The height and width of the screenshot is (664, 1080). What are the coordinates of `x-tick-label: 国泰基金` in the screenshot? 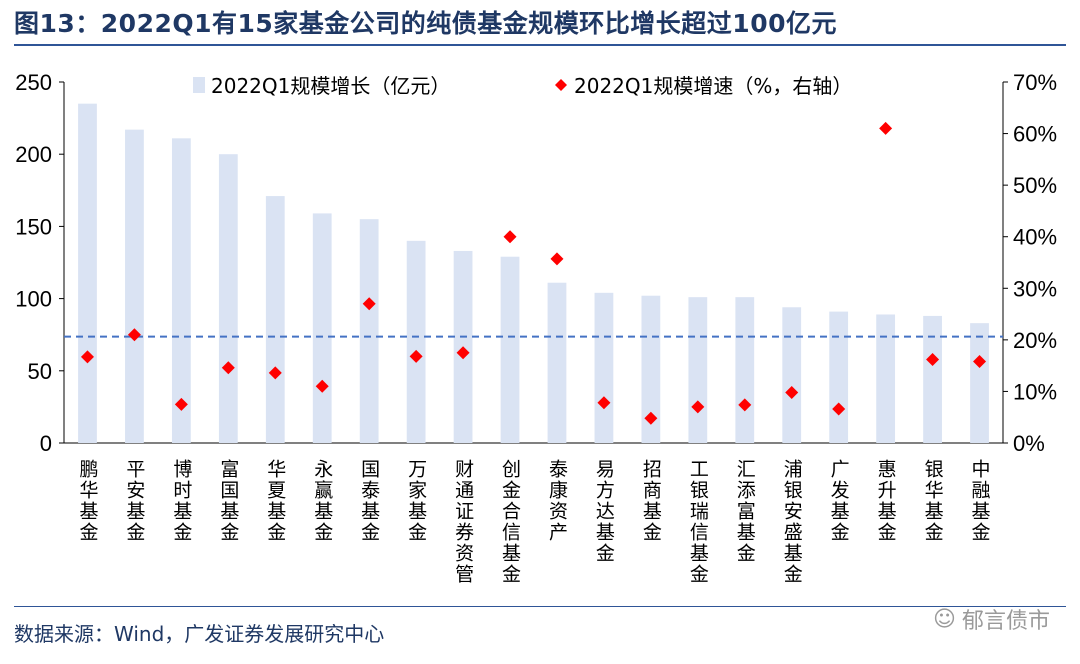 It's located at (369, 501).